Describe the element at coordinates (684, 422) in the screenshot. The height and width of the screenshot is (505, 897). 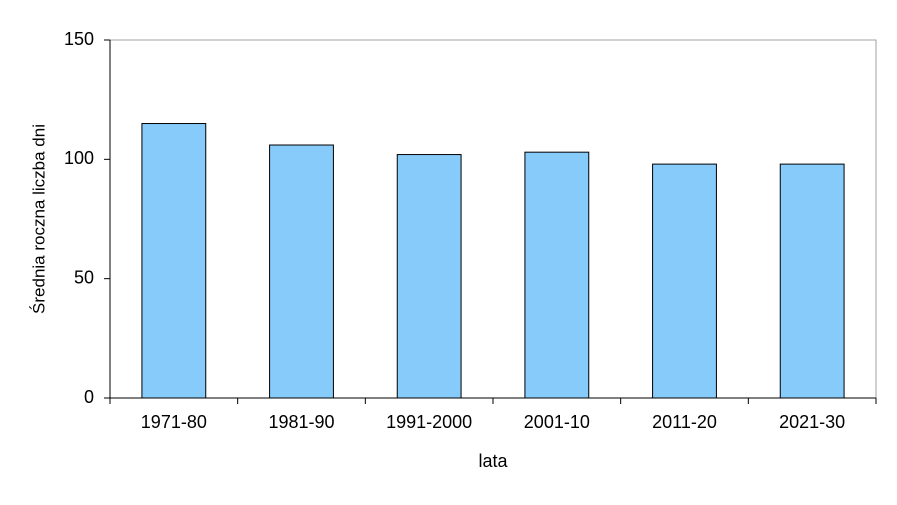
I see `x-tick-label: 2011-20` at that location.